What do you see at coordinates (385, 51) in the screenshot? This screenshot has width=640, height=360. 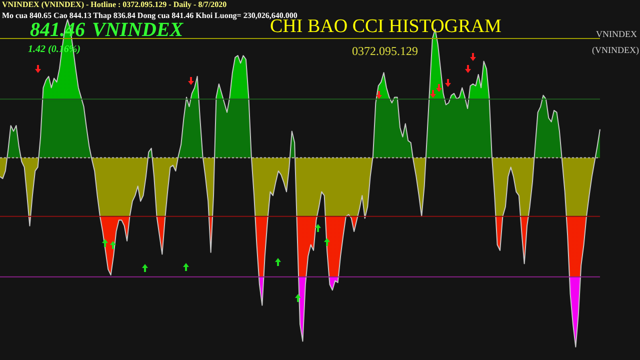 I see `text: 0372.095.129` at bounding box center [385, 51].